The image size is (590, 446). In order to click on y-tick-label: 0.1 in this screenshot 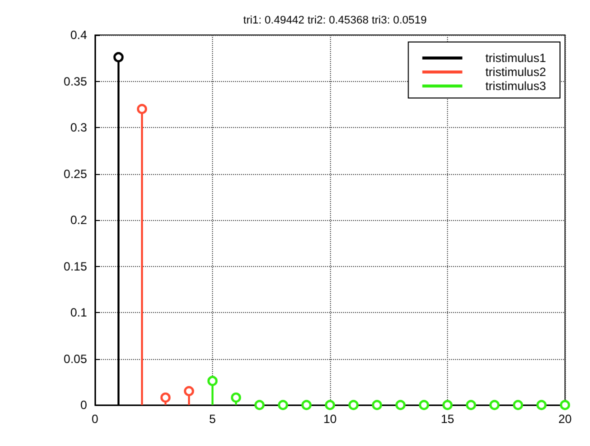, I will do `click(79, 313)`.